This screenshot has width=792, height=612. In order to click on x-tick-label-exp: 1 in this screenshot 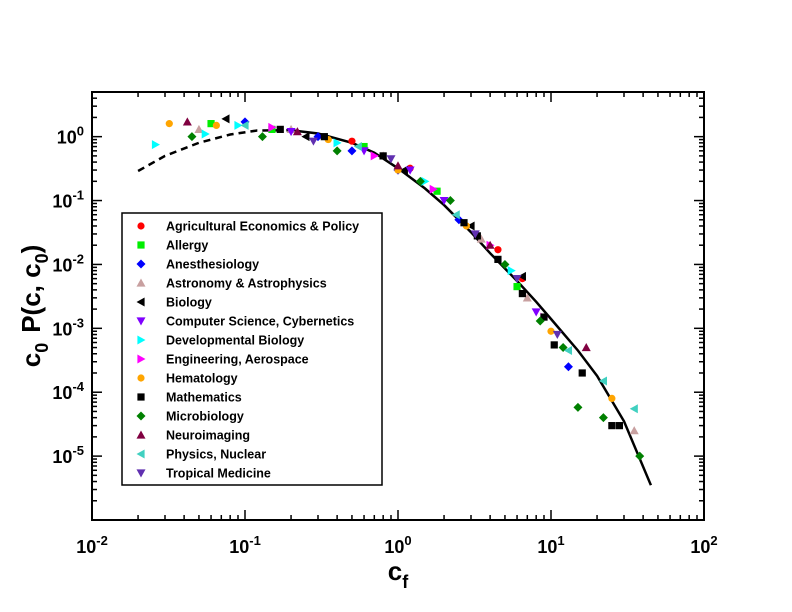, I will do `click(560, 540)`.